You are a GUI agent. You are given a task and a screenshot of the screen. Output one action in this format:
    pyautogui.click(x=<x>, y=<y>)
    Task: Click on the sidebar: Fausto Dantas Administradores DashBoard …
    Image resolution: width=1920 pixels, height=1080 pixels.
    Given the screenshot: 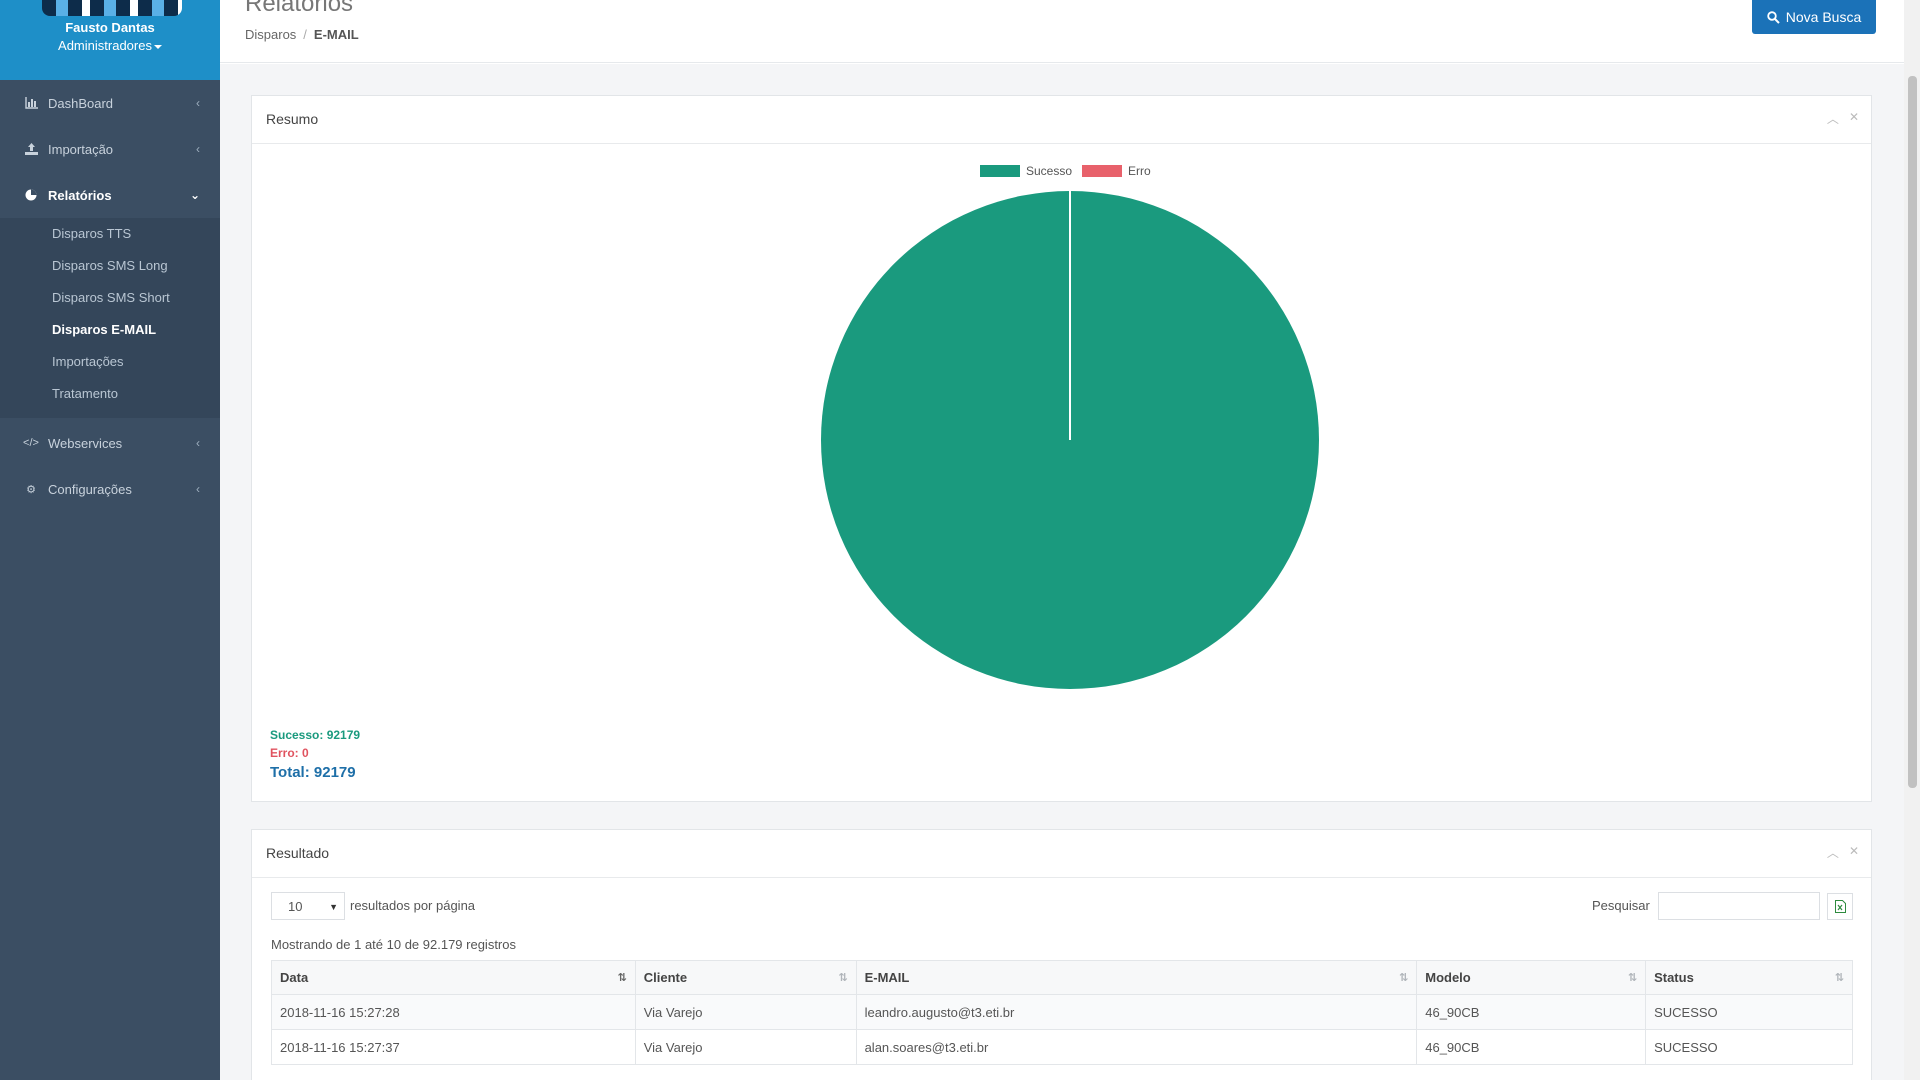 What is the action you would take?
    pyautogui.click(x=110, y=540)
    